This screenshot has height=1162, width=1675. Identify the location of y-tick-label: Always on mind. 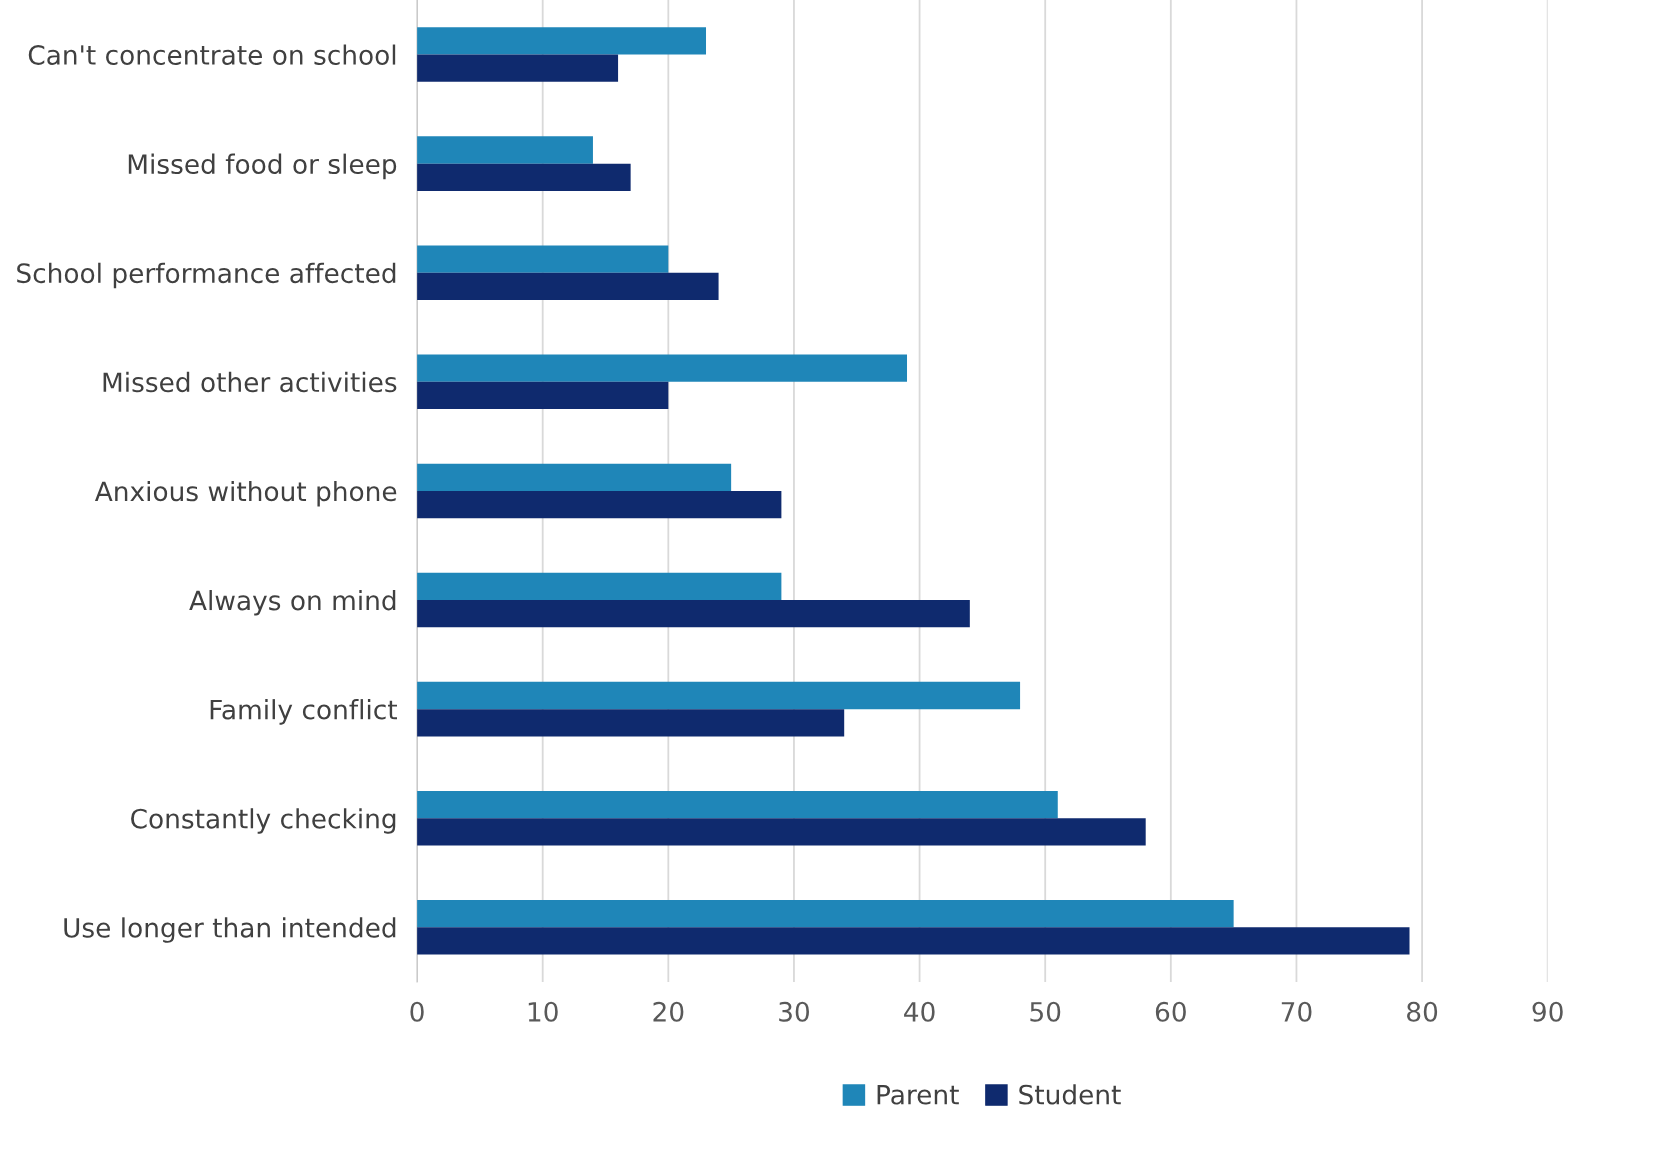
(292, 603).